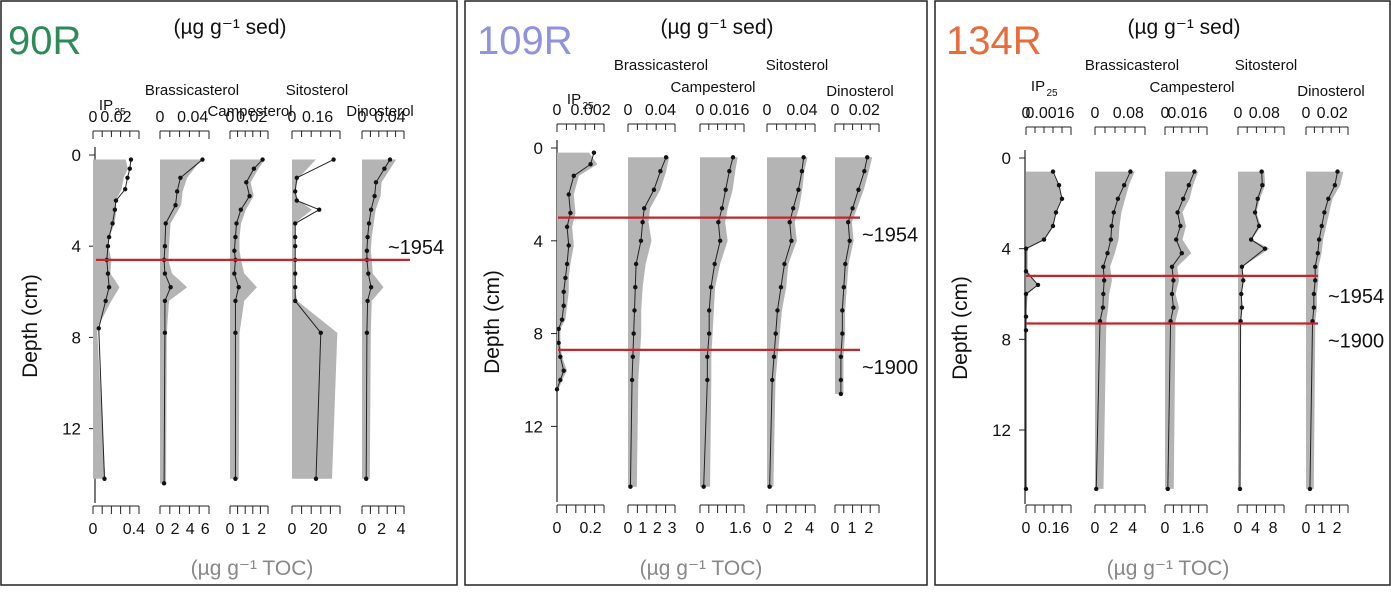 The height and width of the screenshot is (593, 1391). Describe the element at coordinates (76, 337) in the screenshot. I see `depth-tick-label: 8` at that location.